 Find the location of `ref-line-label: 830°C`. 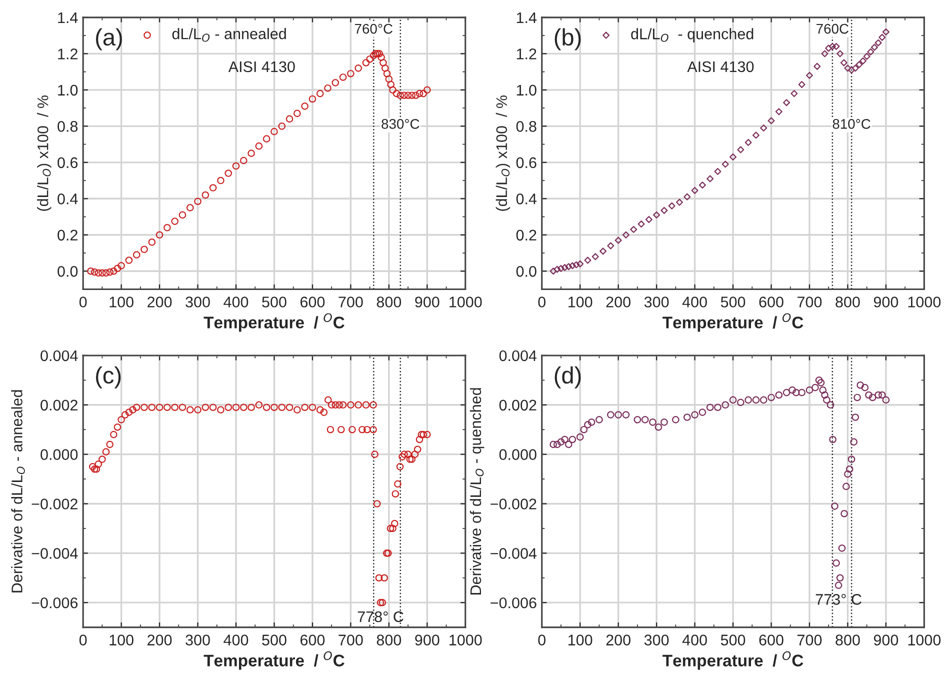

ref-line-label: 830°C is located at coordinates (401, 124).